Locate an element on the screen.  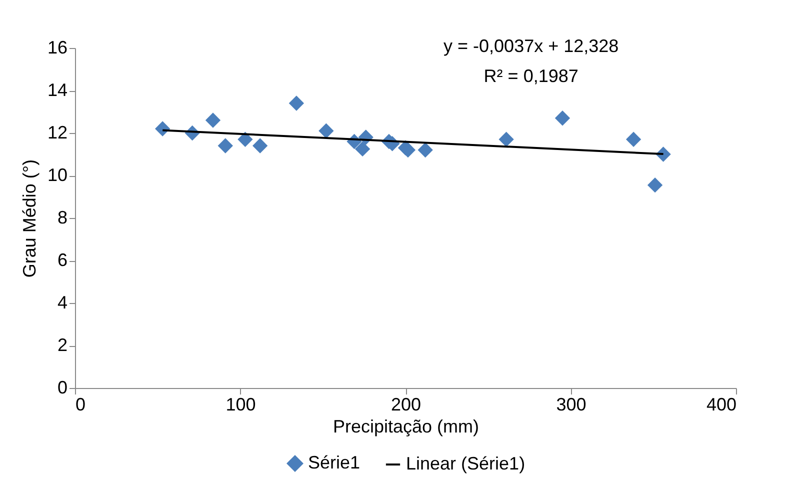
legend-label: Série1 is located at coordinates (334, 462).